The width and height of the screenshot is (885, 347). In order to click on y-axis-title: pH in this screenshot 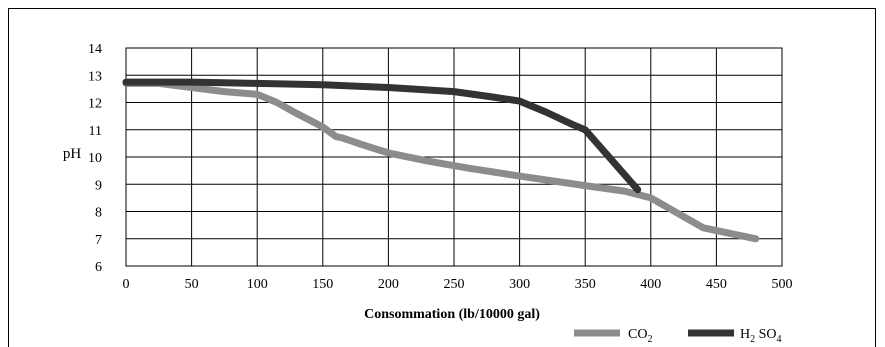, I will do `click(72, 154)`.